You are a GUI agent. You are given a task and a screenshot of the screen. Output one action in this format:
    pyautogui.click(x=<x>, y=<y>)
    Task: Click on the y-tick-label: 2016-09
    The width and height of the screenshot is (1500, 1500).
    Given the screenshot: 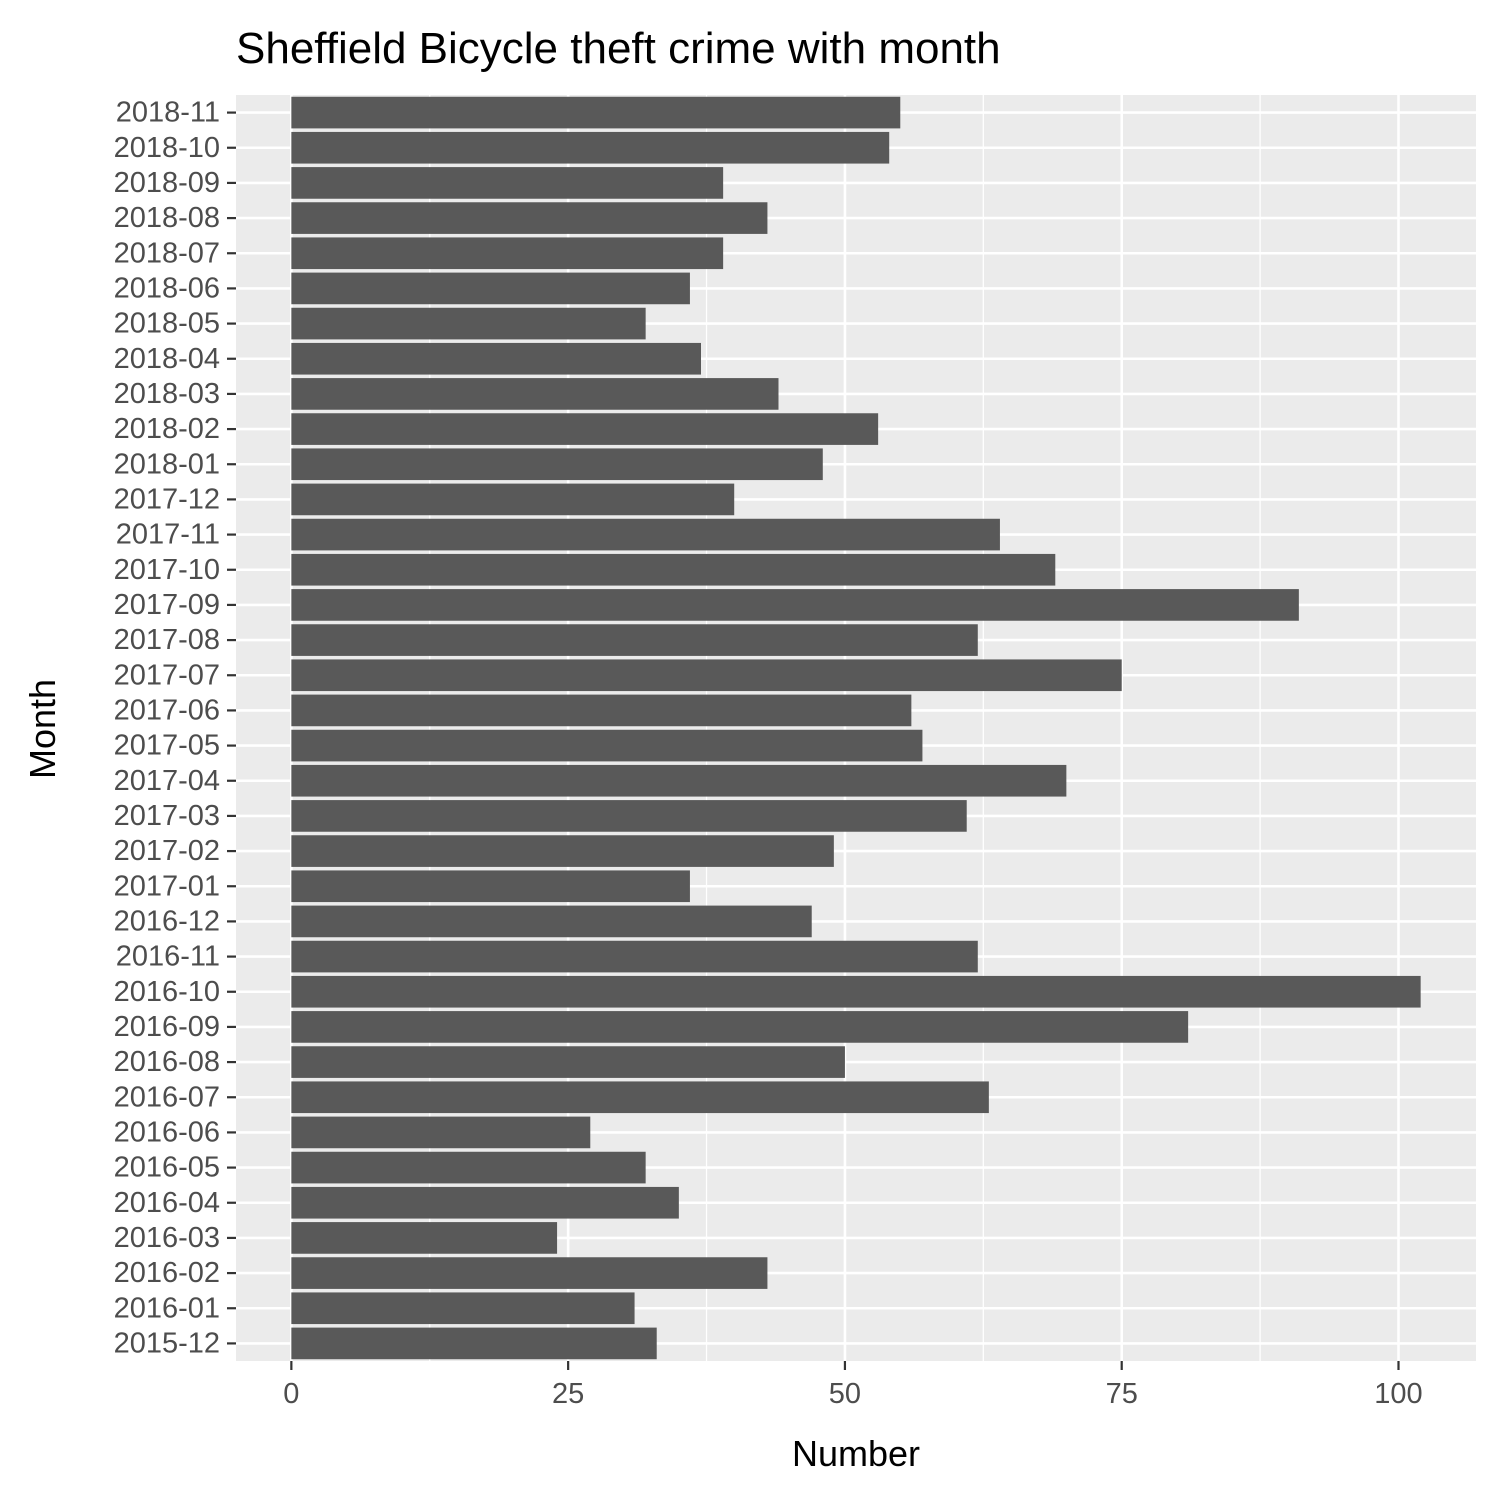 What is the action you would take?
    pyautogui.click(x=167, y=1027)
    